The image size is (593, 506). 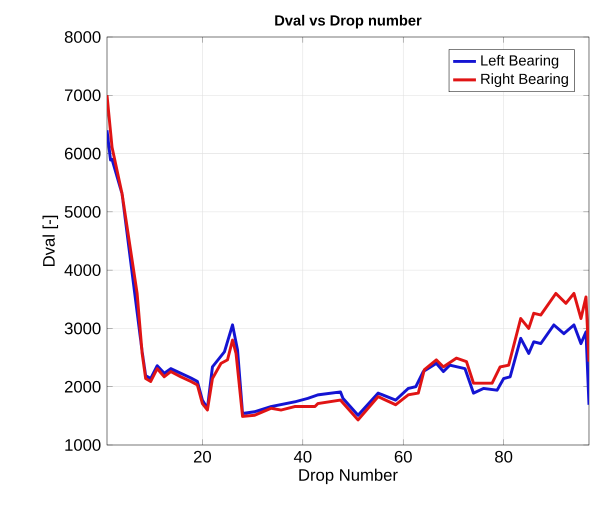 What do you see at coordinates (348, 476) in the screenshot?
I see `x-axis-title: Drop Number` at bounding box center [348, 476].